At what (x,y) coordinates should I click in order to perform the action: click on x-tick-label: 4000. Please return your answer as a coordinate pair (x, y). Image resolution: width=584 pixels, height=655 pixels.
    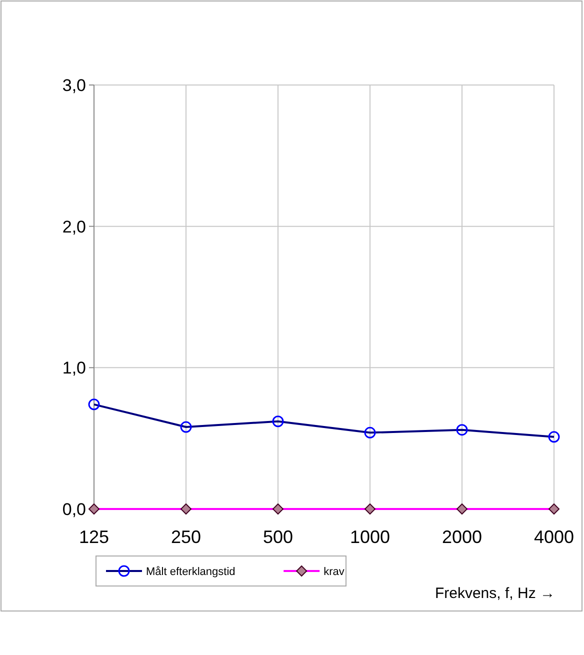
    Looking at the image, I should click on (554, 537).